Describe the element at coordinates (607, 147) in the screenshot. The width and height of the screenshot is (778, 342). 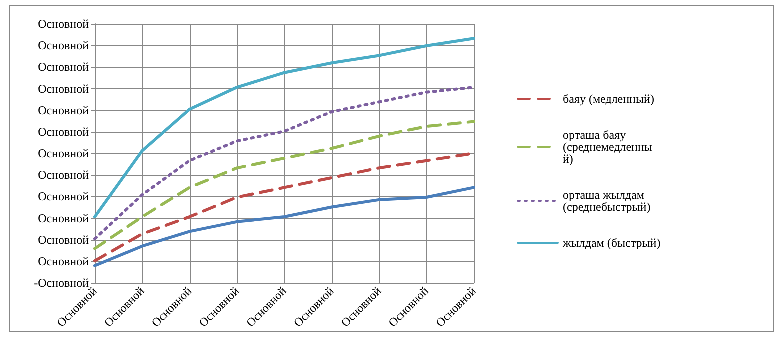
I see `legend-label: орташа баяу (среднемедленный)` at that location.